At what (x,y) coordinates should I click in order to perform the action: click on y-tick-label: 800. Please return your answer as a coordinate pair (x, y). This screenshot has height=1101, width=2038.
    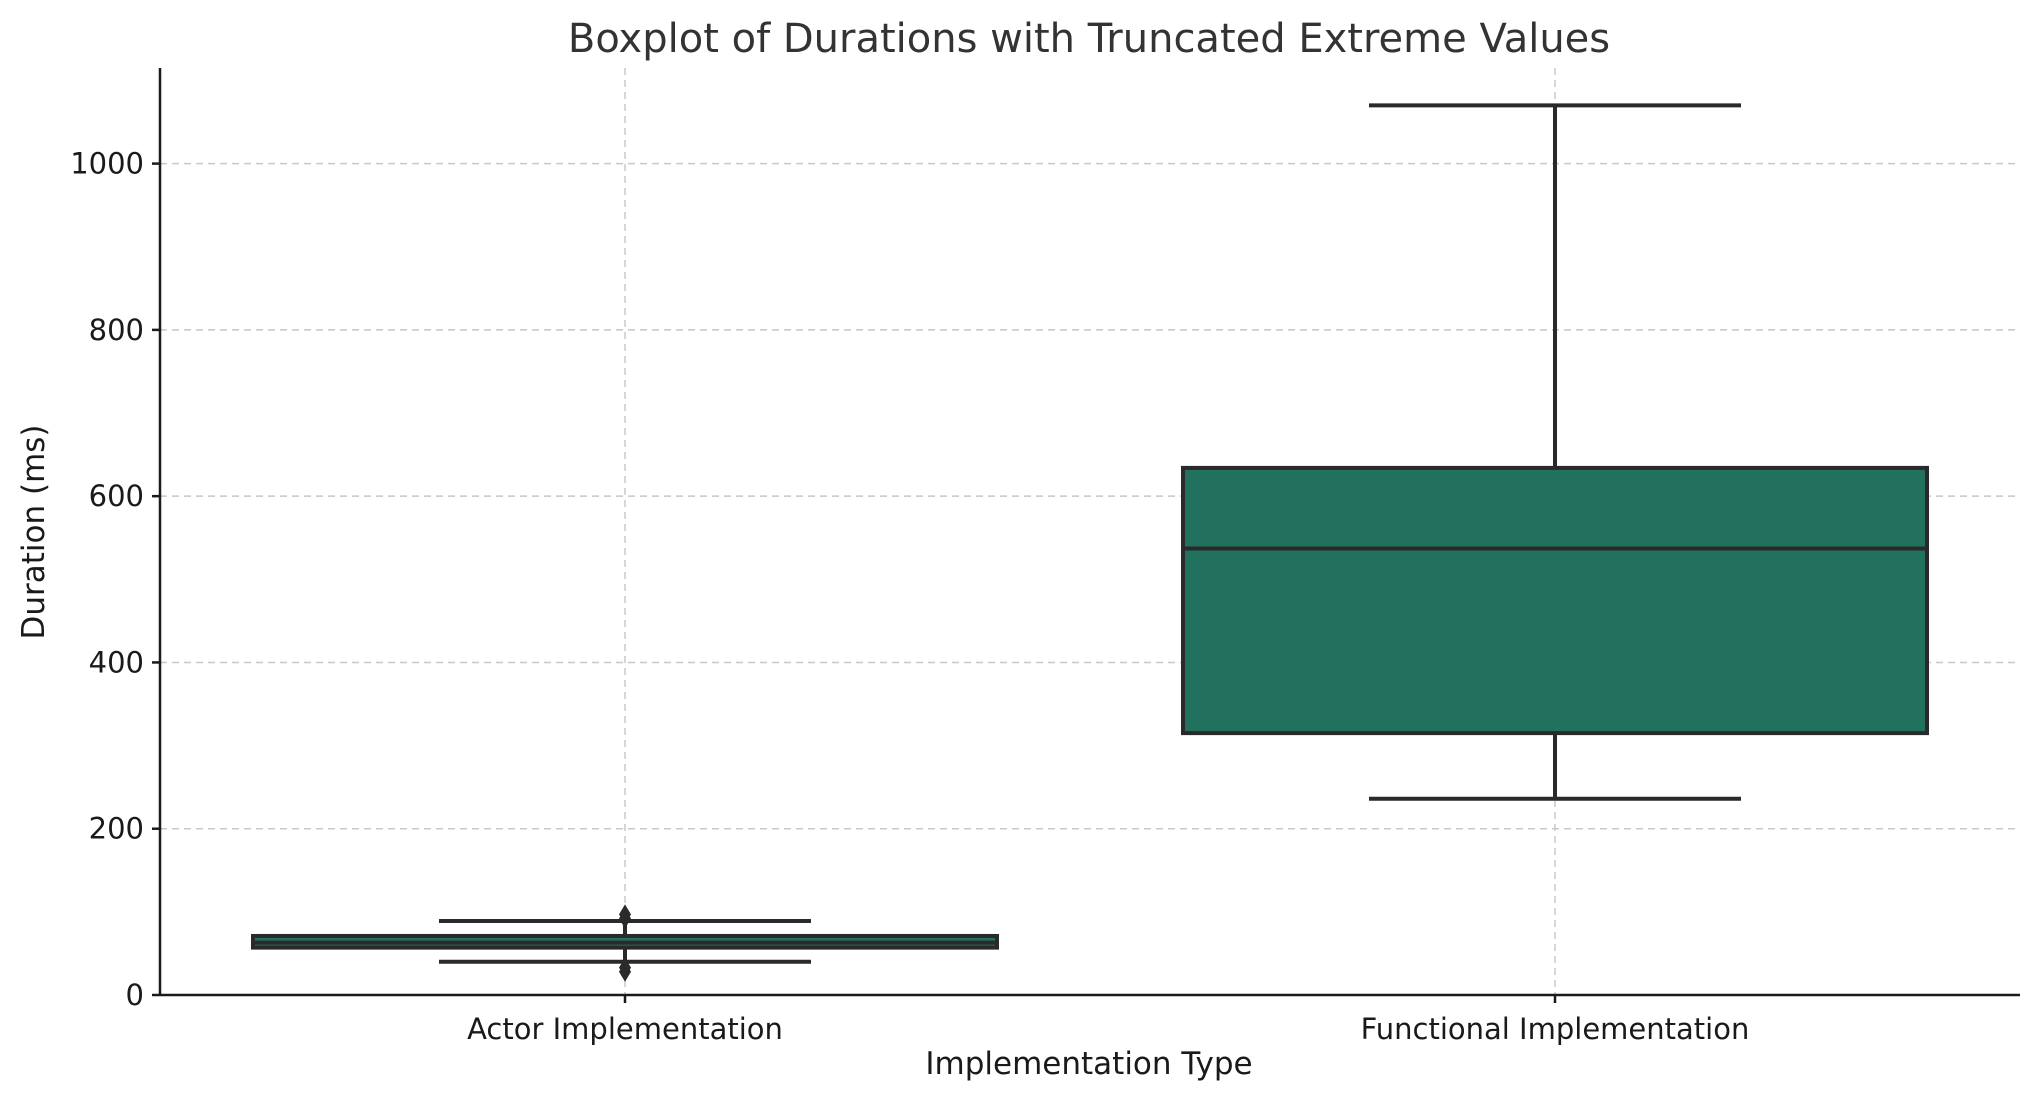
    Looking at the image, I should click on (116, 330).